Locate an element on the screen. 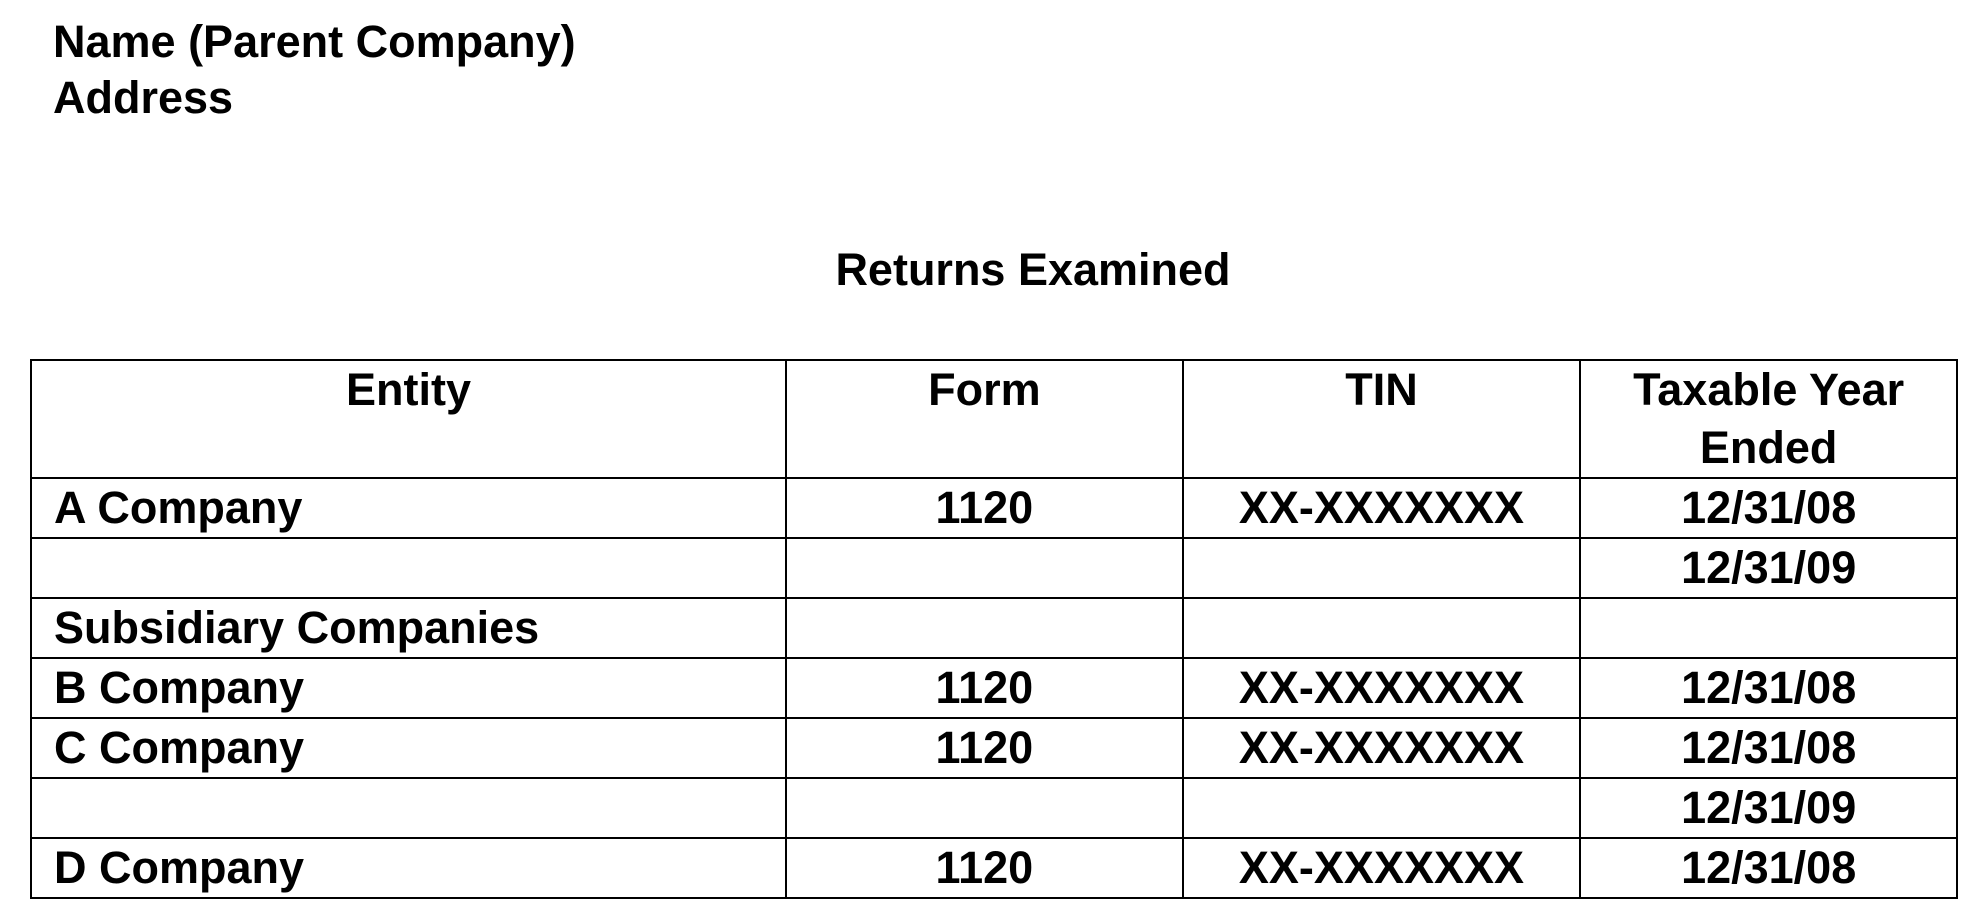  year-ended-cell is located at coordinates (1768, 628).